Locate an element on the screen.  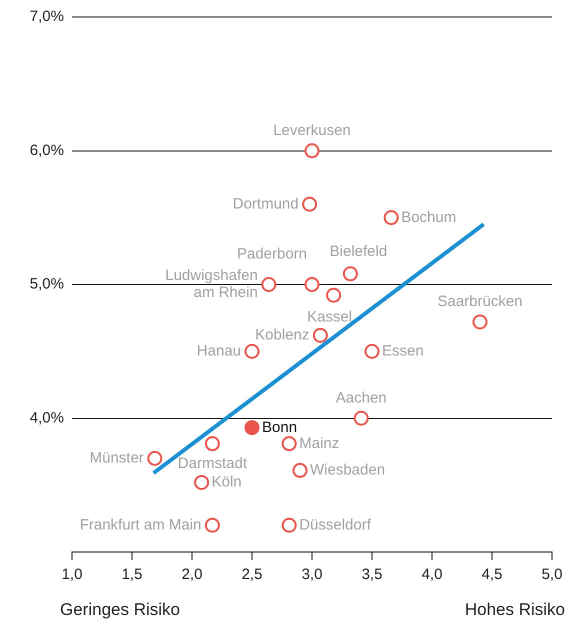
x-tick-label: 3,0 is located at coordinates (312, 575).